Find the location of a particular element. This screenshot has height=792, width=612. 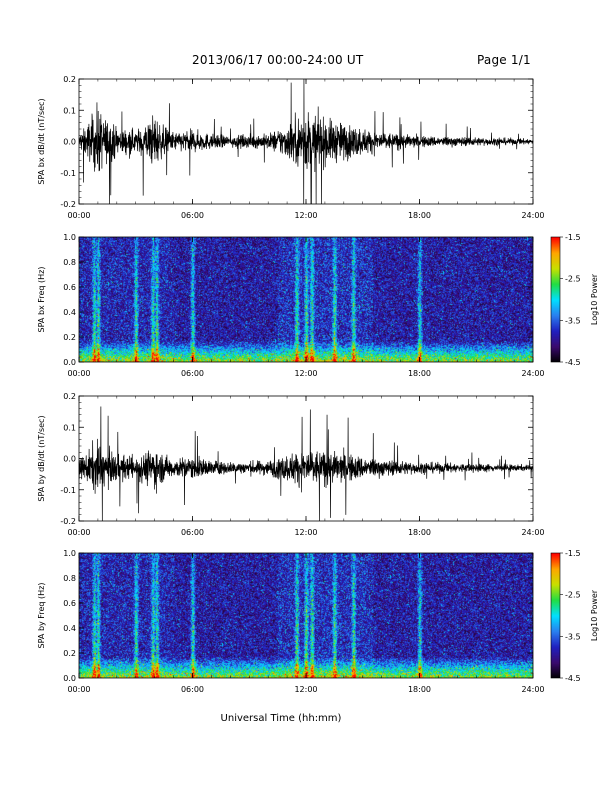

panel-2-xtick-label: 18:00 is located at coordinates (419, 532).